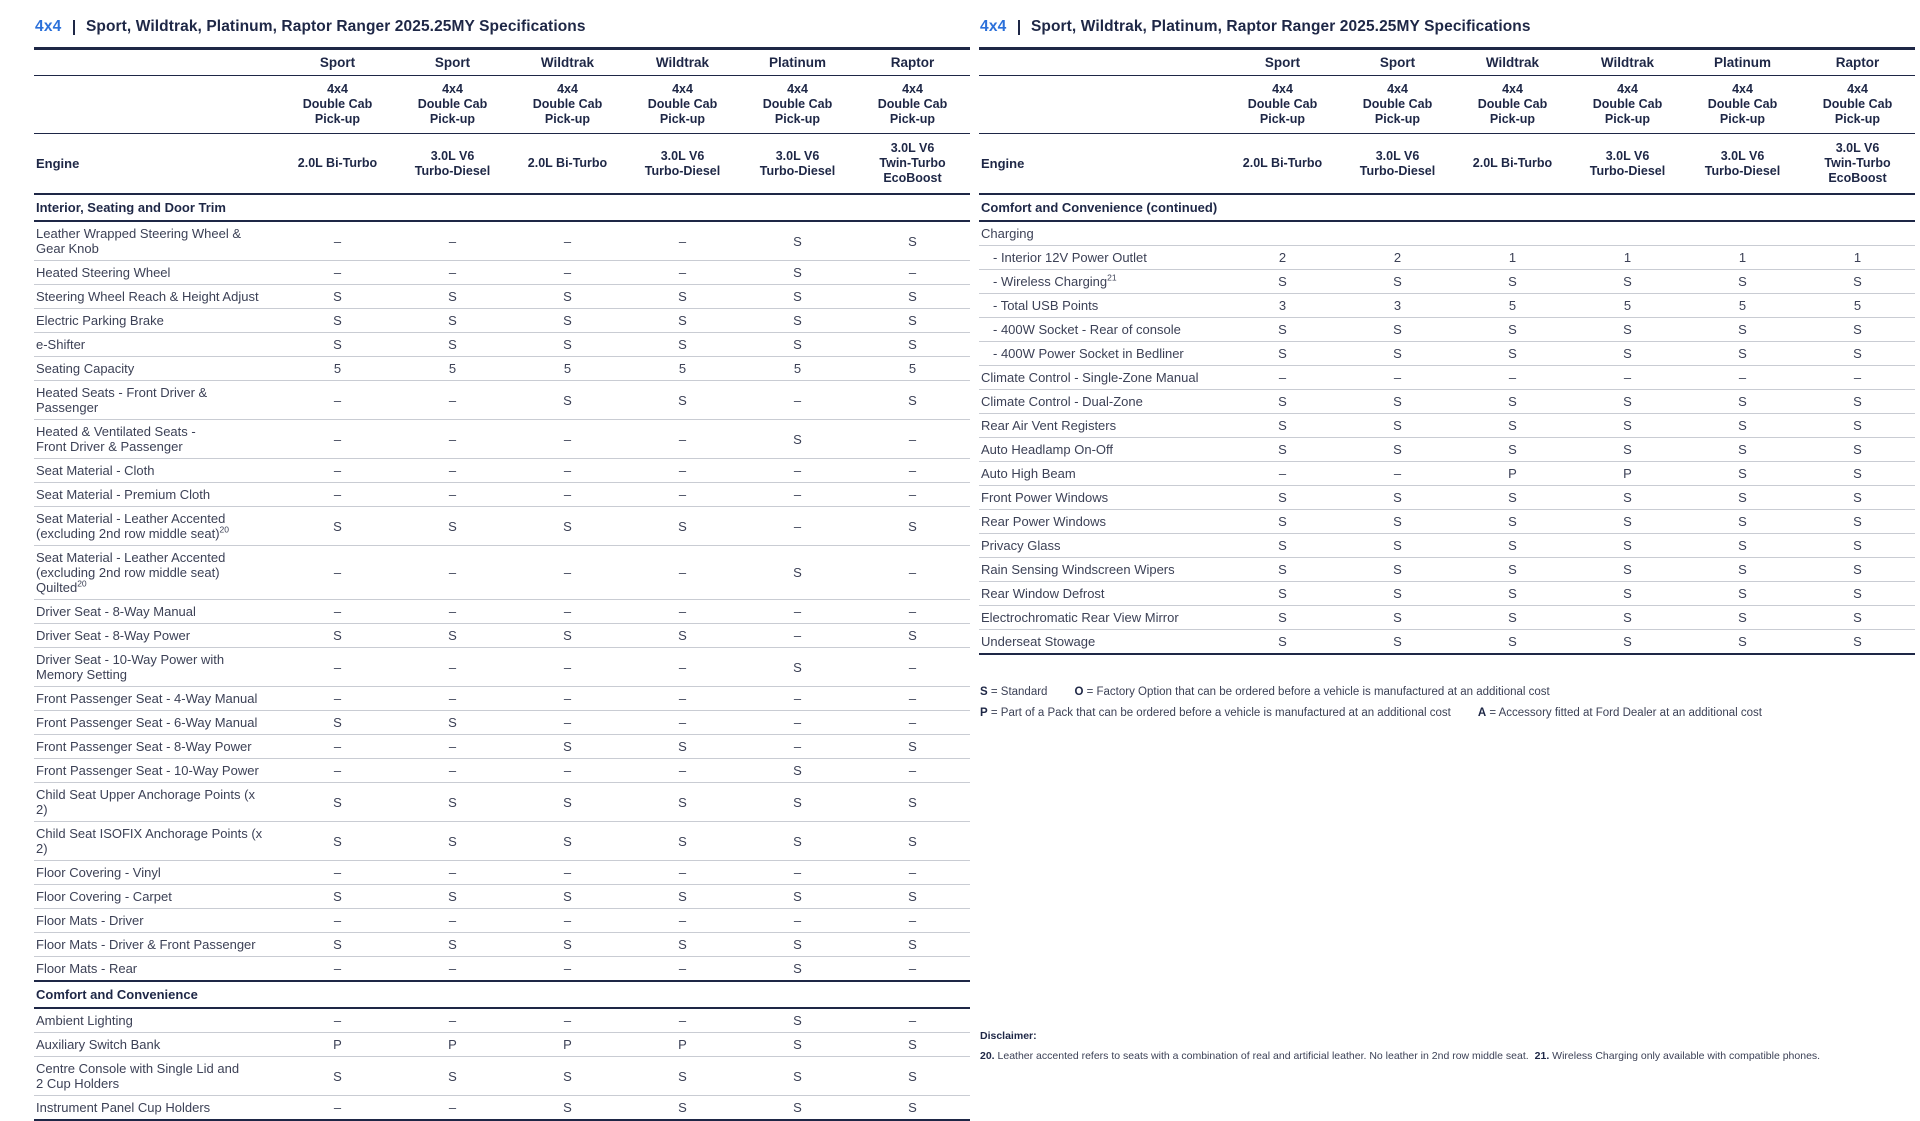 This screenshot has height=1121, width=1920. Describe the element at coordinates (1857, 164) in the screenshot. I see `engine-cell: 3.0L V6 Twin-Turbo EcoBoost` at that location.